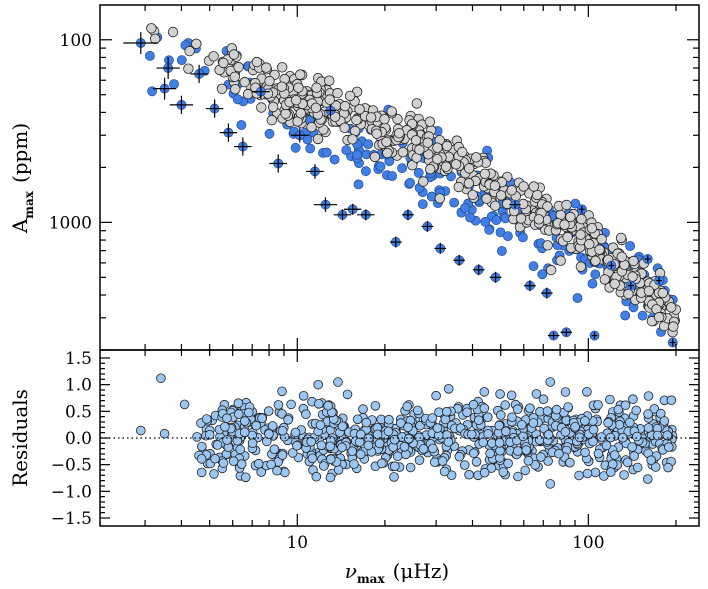 The width and height of the screenshot is (708, 589). What do you see at coordinates (371, 579) in the screenshot?
I see `xlabel-subscript: max` at bounding box center [371, 579].